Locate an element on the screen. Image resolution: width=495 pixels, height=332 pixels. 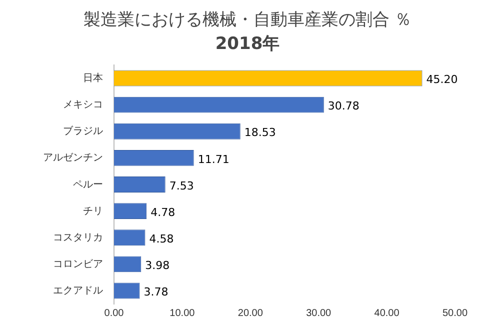
y-tick-label: チリ is located at coordinates (93, 211).